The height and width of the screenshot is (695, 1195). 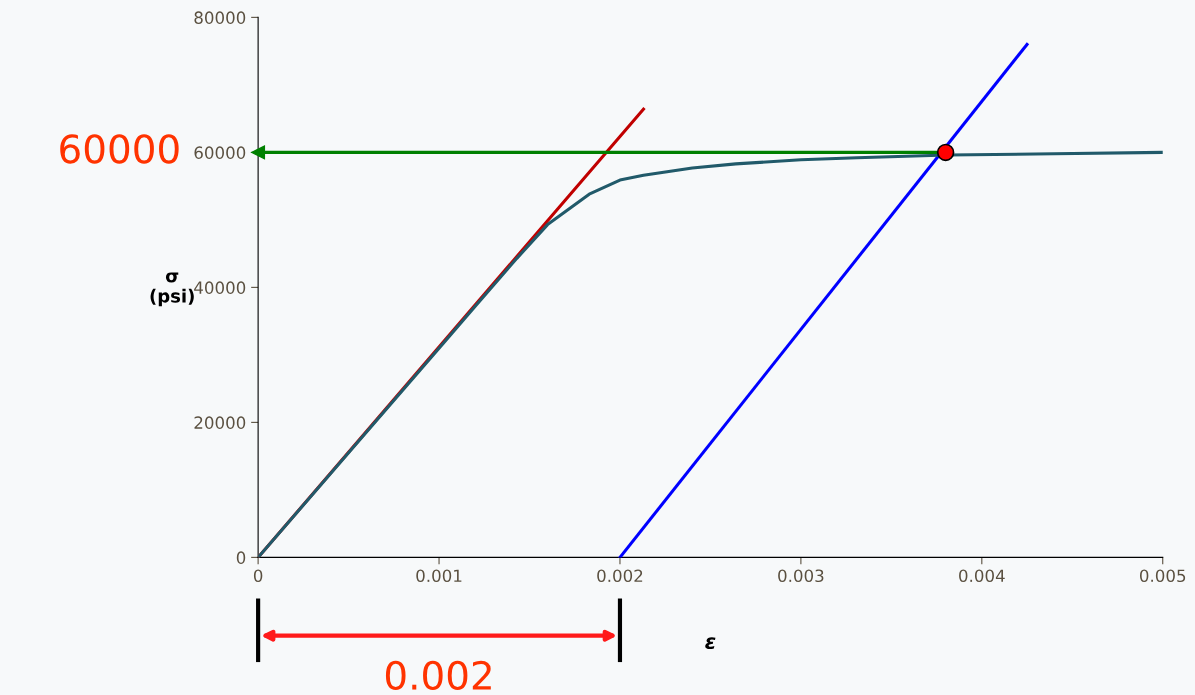 What do you see at coordinates (982, 576) in the screenshot?
I see `x-tick-label: 0.004` at bounding box center [982, 576].